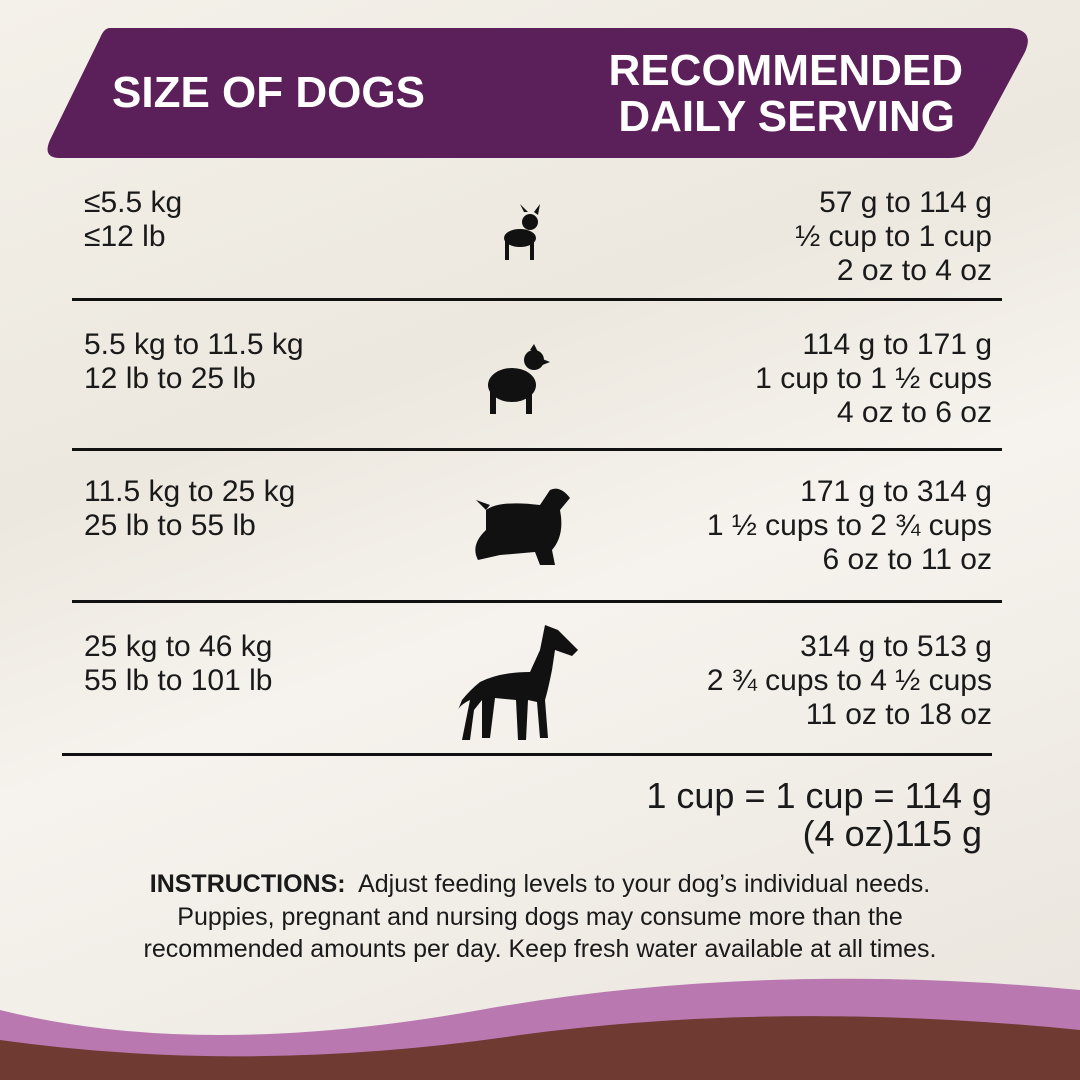 The image size is (1080, 1080). Describe the element at coordinates (268, 92) in the screenshot. I see `header-left: SIZE OF DOGS` at that location.